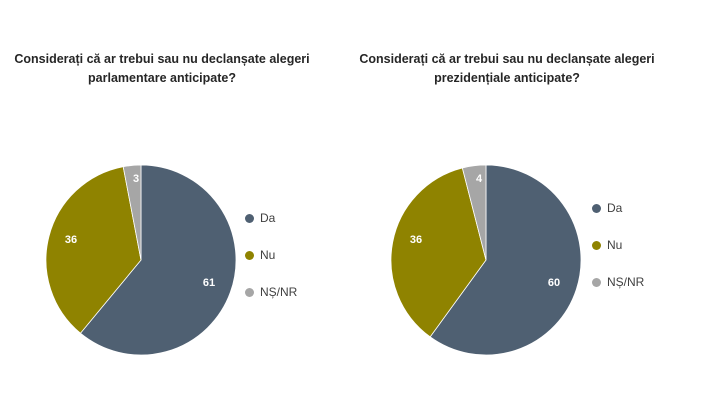  I want to click on pie-2-label-nu: 36, so click(416, 240).